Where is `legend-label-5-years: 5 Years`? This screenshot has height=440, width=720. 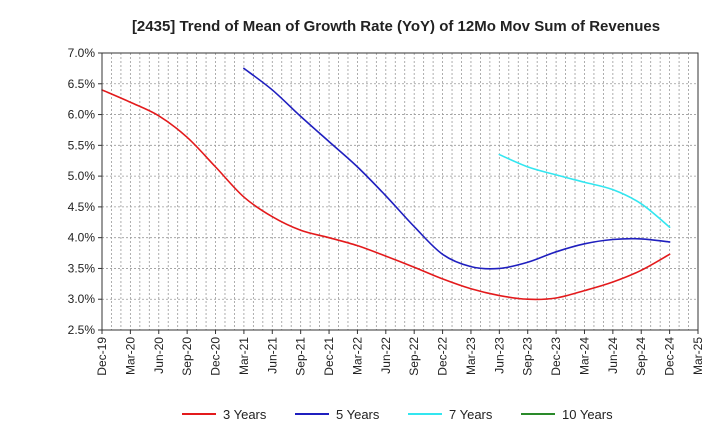 legend-label-5-years: 5 Years is located at coordinates (358, 414).